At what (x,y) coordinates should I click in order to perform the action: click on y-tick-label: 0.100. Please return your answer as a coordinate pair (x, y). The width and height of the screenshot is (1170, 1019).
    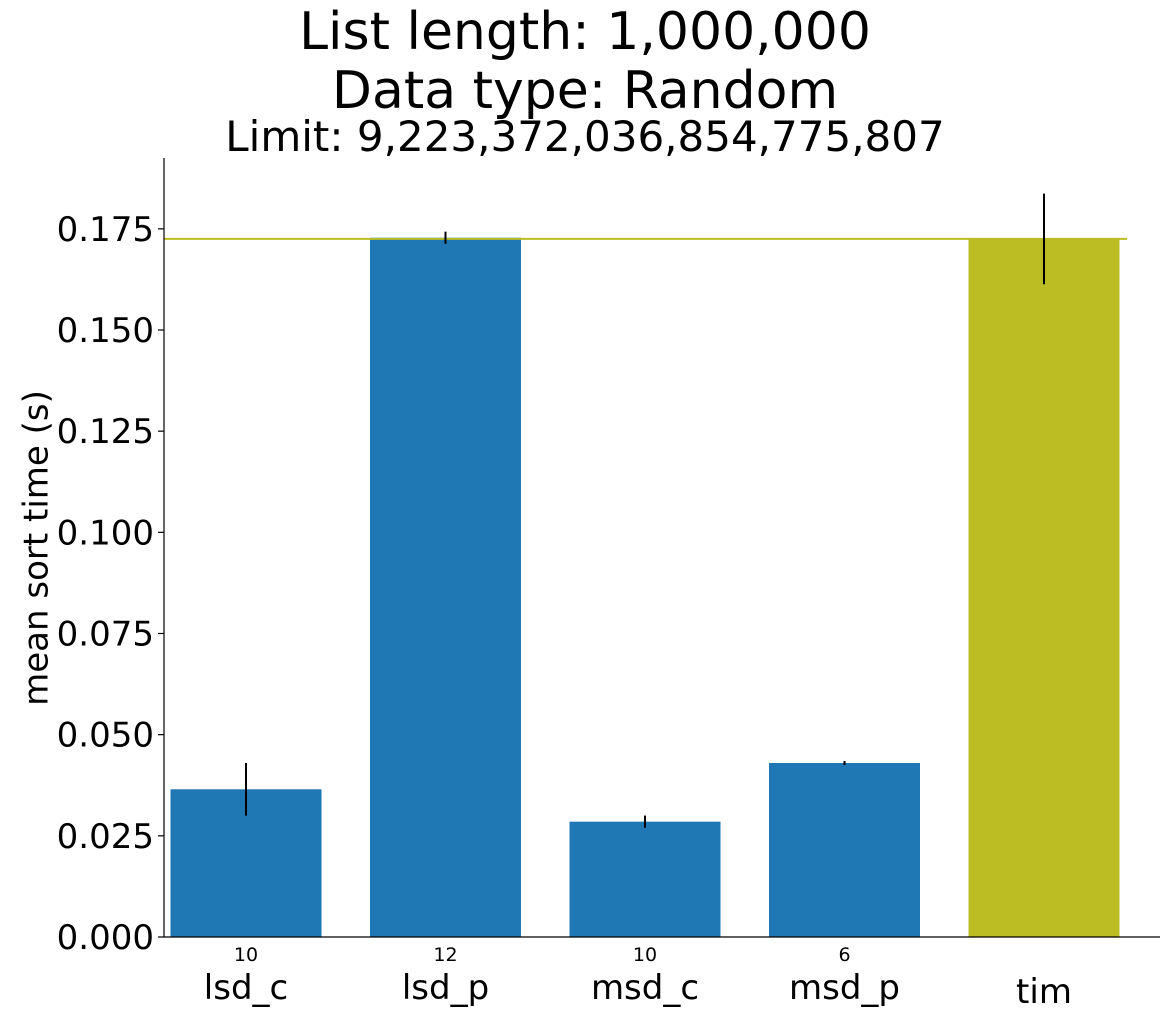
    Looking at the image, I should click on (105, 533).